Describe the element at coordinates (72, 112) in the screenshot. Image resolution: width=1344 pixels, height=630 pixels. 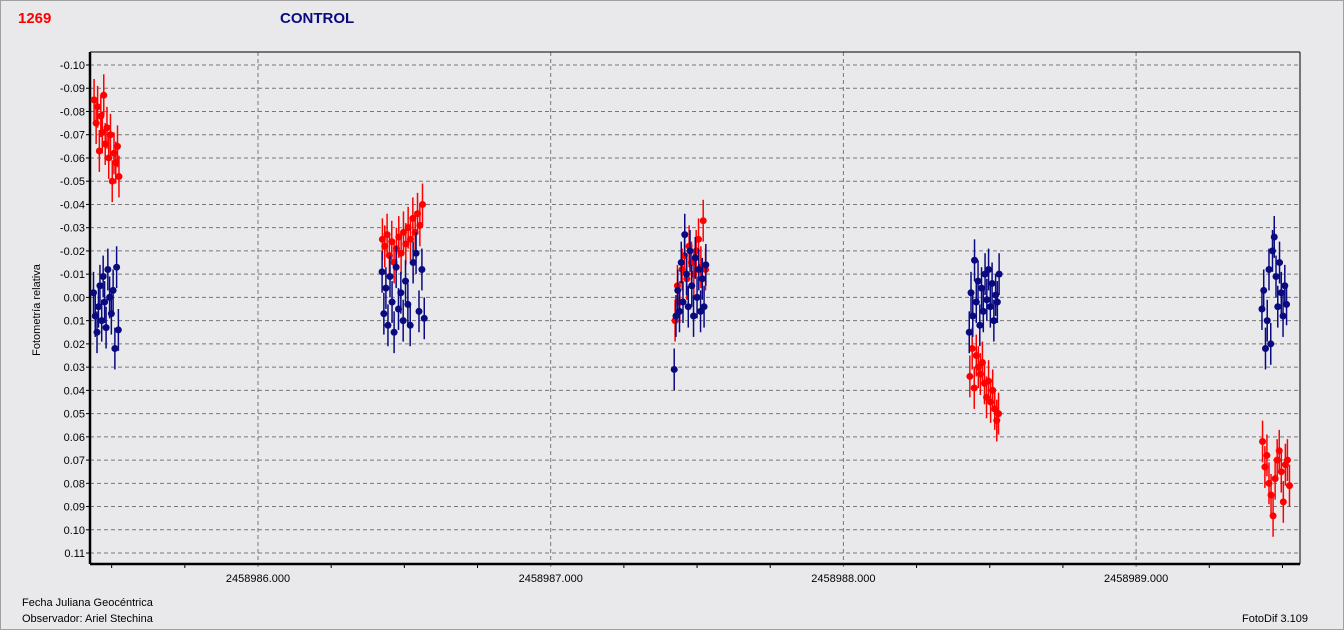
I see `y-tick-label: -0.08` at that location.